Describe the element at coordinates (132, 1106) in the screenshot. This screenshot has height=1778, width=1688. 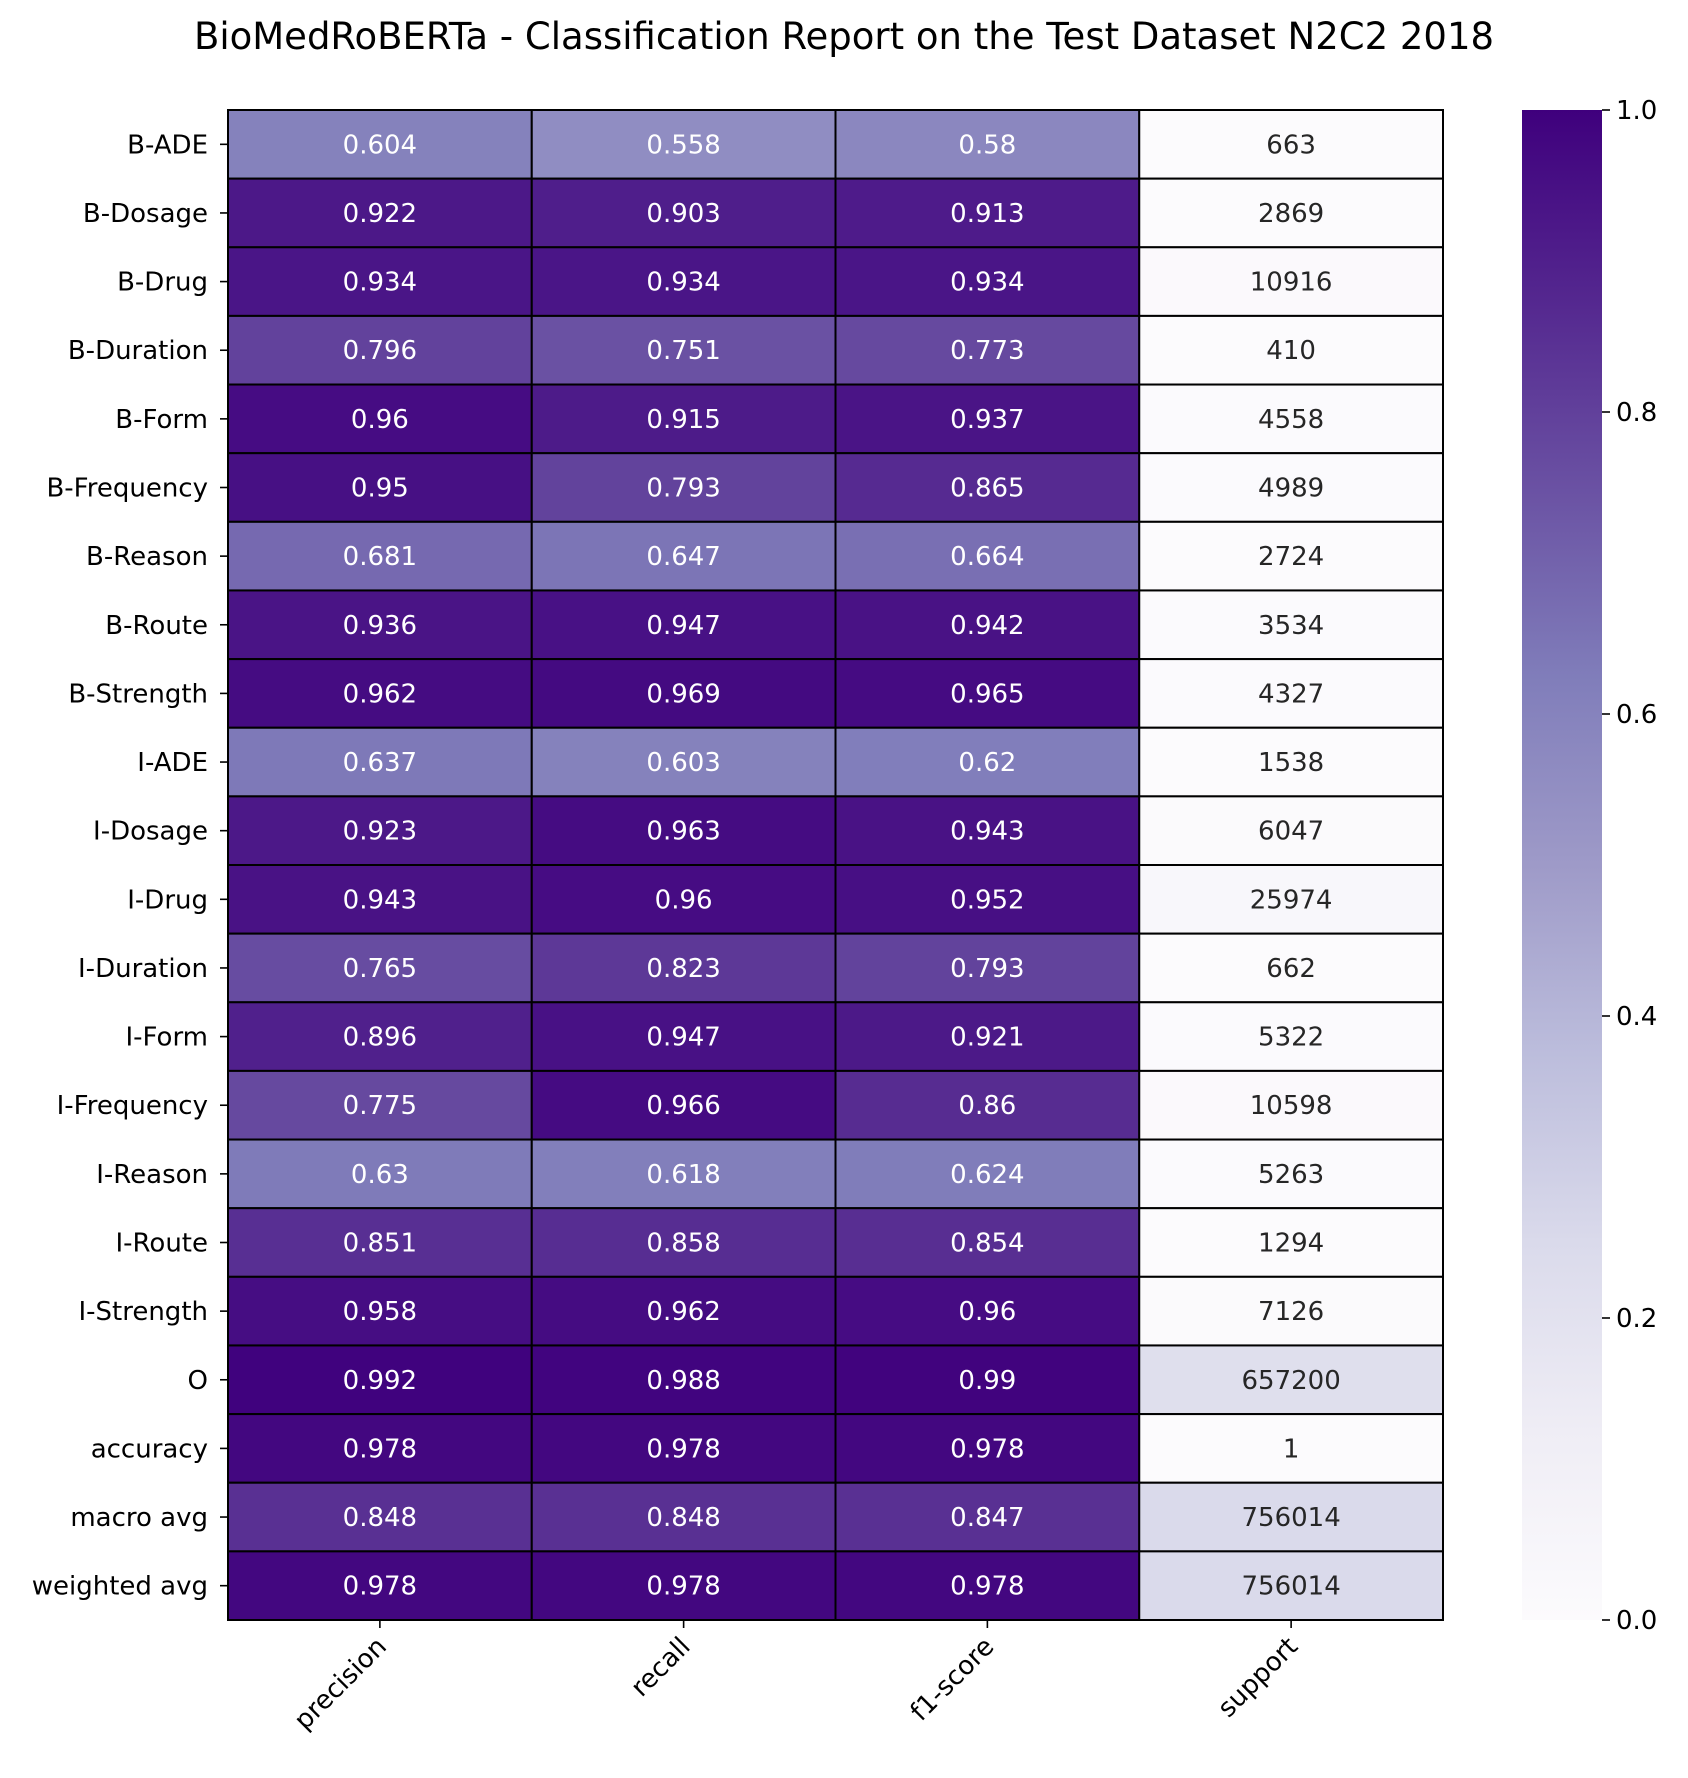
I see `row-label: I-Frequency` at that location.